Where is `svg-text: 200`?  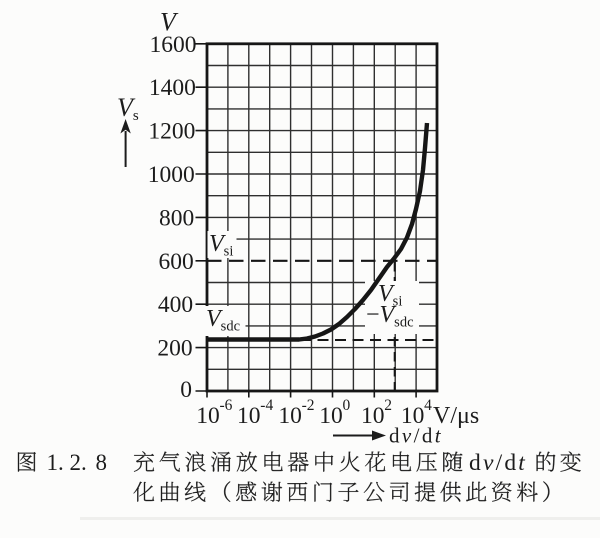 svg-text: 200 is located at coordinates (174, 349).